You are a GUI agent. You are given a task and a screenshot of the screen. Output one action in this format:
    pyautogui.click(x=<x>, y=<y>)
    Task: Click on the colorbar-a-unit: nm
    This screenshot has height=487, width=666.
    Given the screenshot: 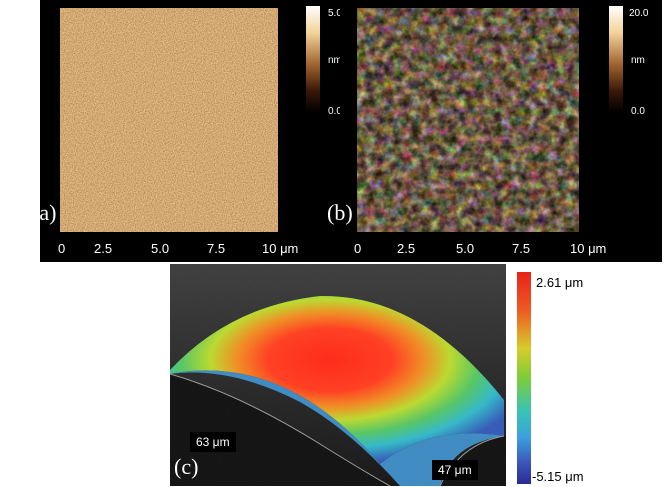 What is the action you would take?
    pyautogui.click(x=335, y=60)
    